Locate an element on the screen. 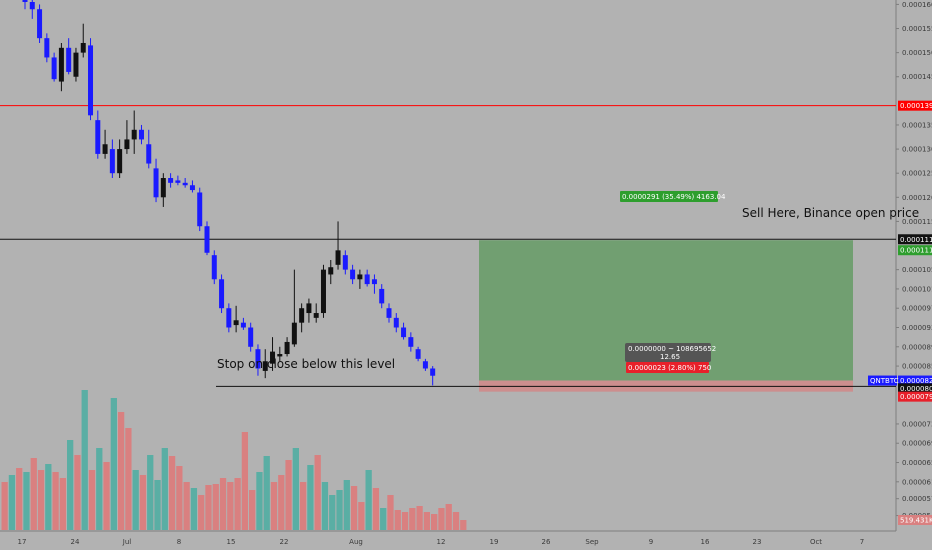 The image size is (932, 550). price-tick-label: 0.0000575 is located at coordinates (917, 499).